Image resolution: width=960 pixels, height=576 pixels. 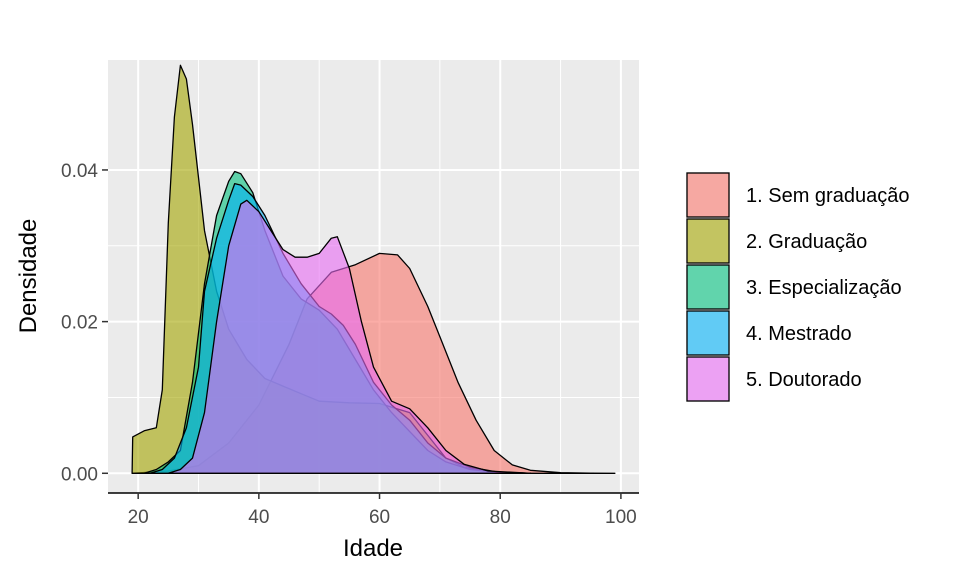 What do you see at coordinates (258, 517) in the screenshot?
I see `x-tick-label: 40` at bounding box center [258, 517].